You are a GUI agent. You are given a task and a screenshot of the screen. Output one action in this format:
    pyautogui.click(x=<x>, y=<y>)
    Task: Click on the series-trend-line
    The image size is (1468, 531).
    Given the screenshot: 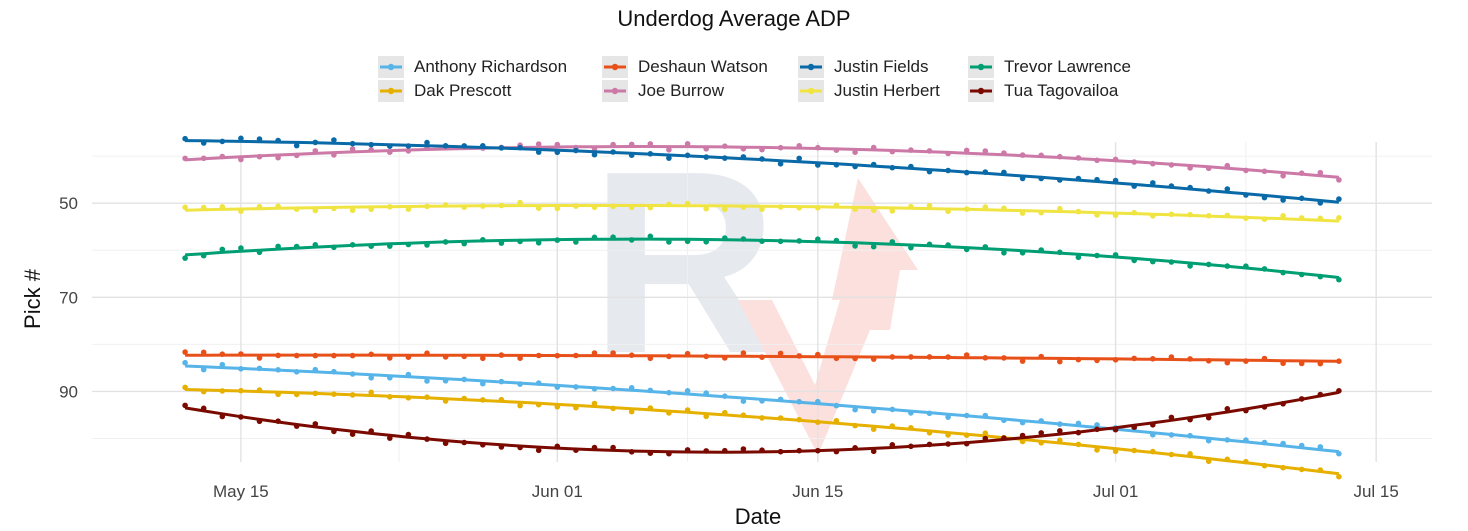 What is the action you would take?
    pyautogui.click(x=762, y=213)
    